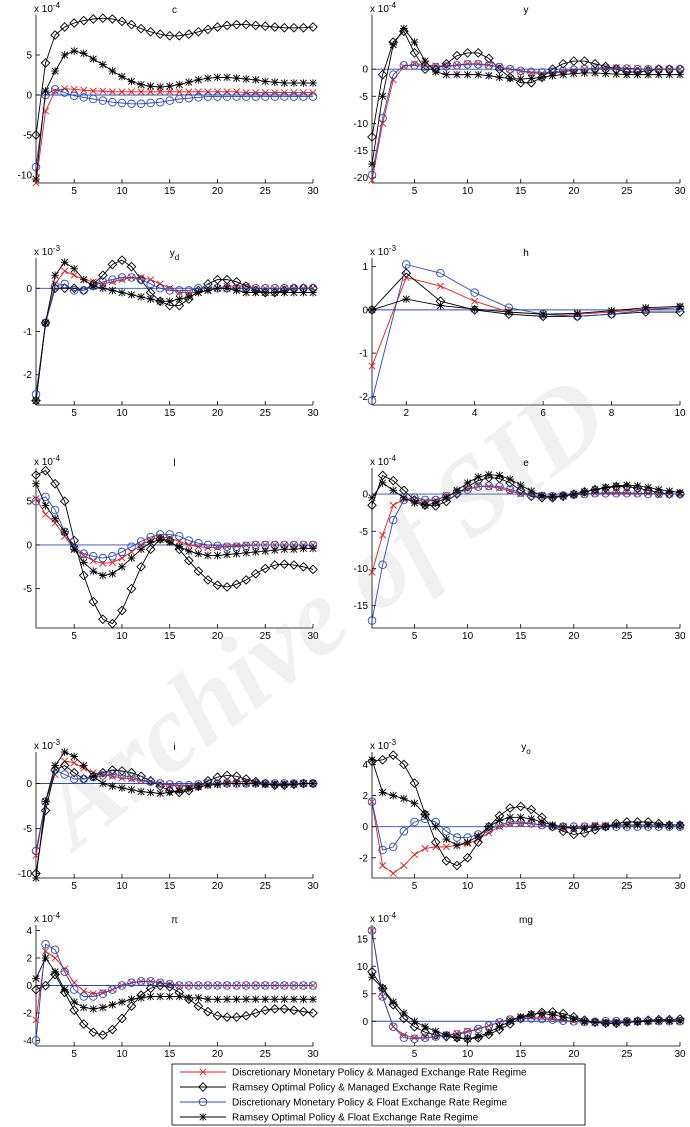 This screenshot has height=1127, width=690. What do you see at coordinates (29, 931) in the screenshot?
I see `y-tick-label: 4` at bounding box center [29, 931].